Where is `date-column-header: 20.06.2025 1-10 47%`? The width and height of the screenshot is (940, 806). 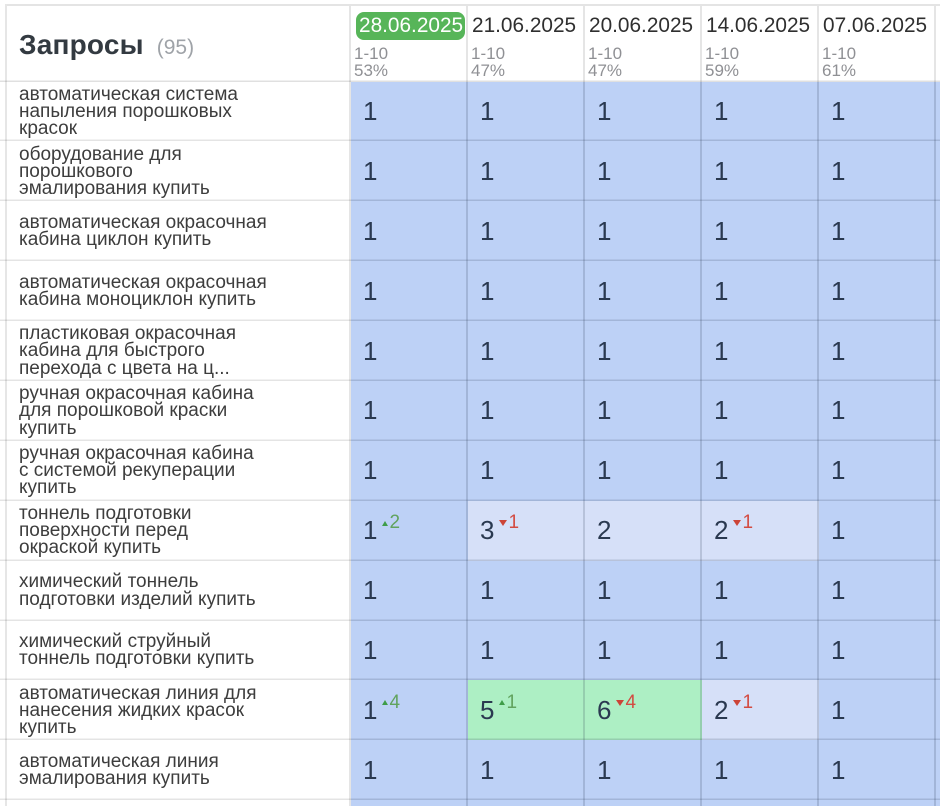 date-column-header: 20.06.2025 1-10 47% is located at coordinates (643, 43).